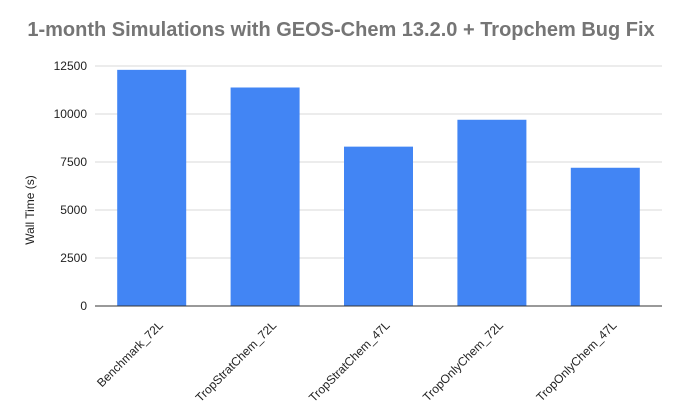  What do you see at coordinates (73, 258) in the screenshot?
I see `y-tick-label: 2500` at bounding box center [73, 258].